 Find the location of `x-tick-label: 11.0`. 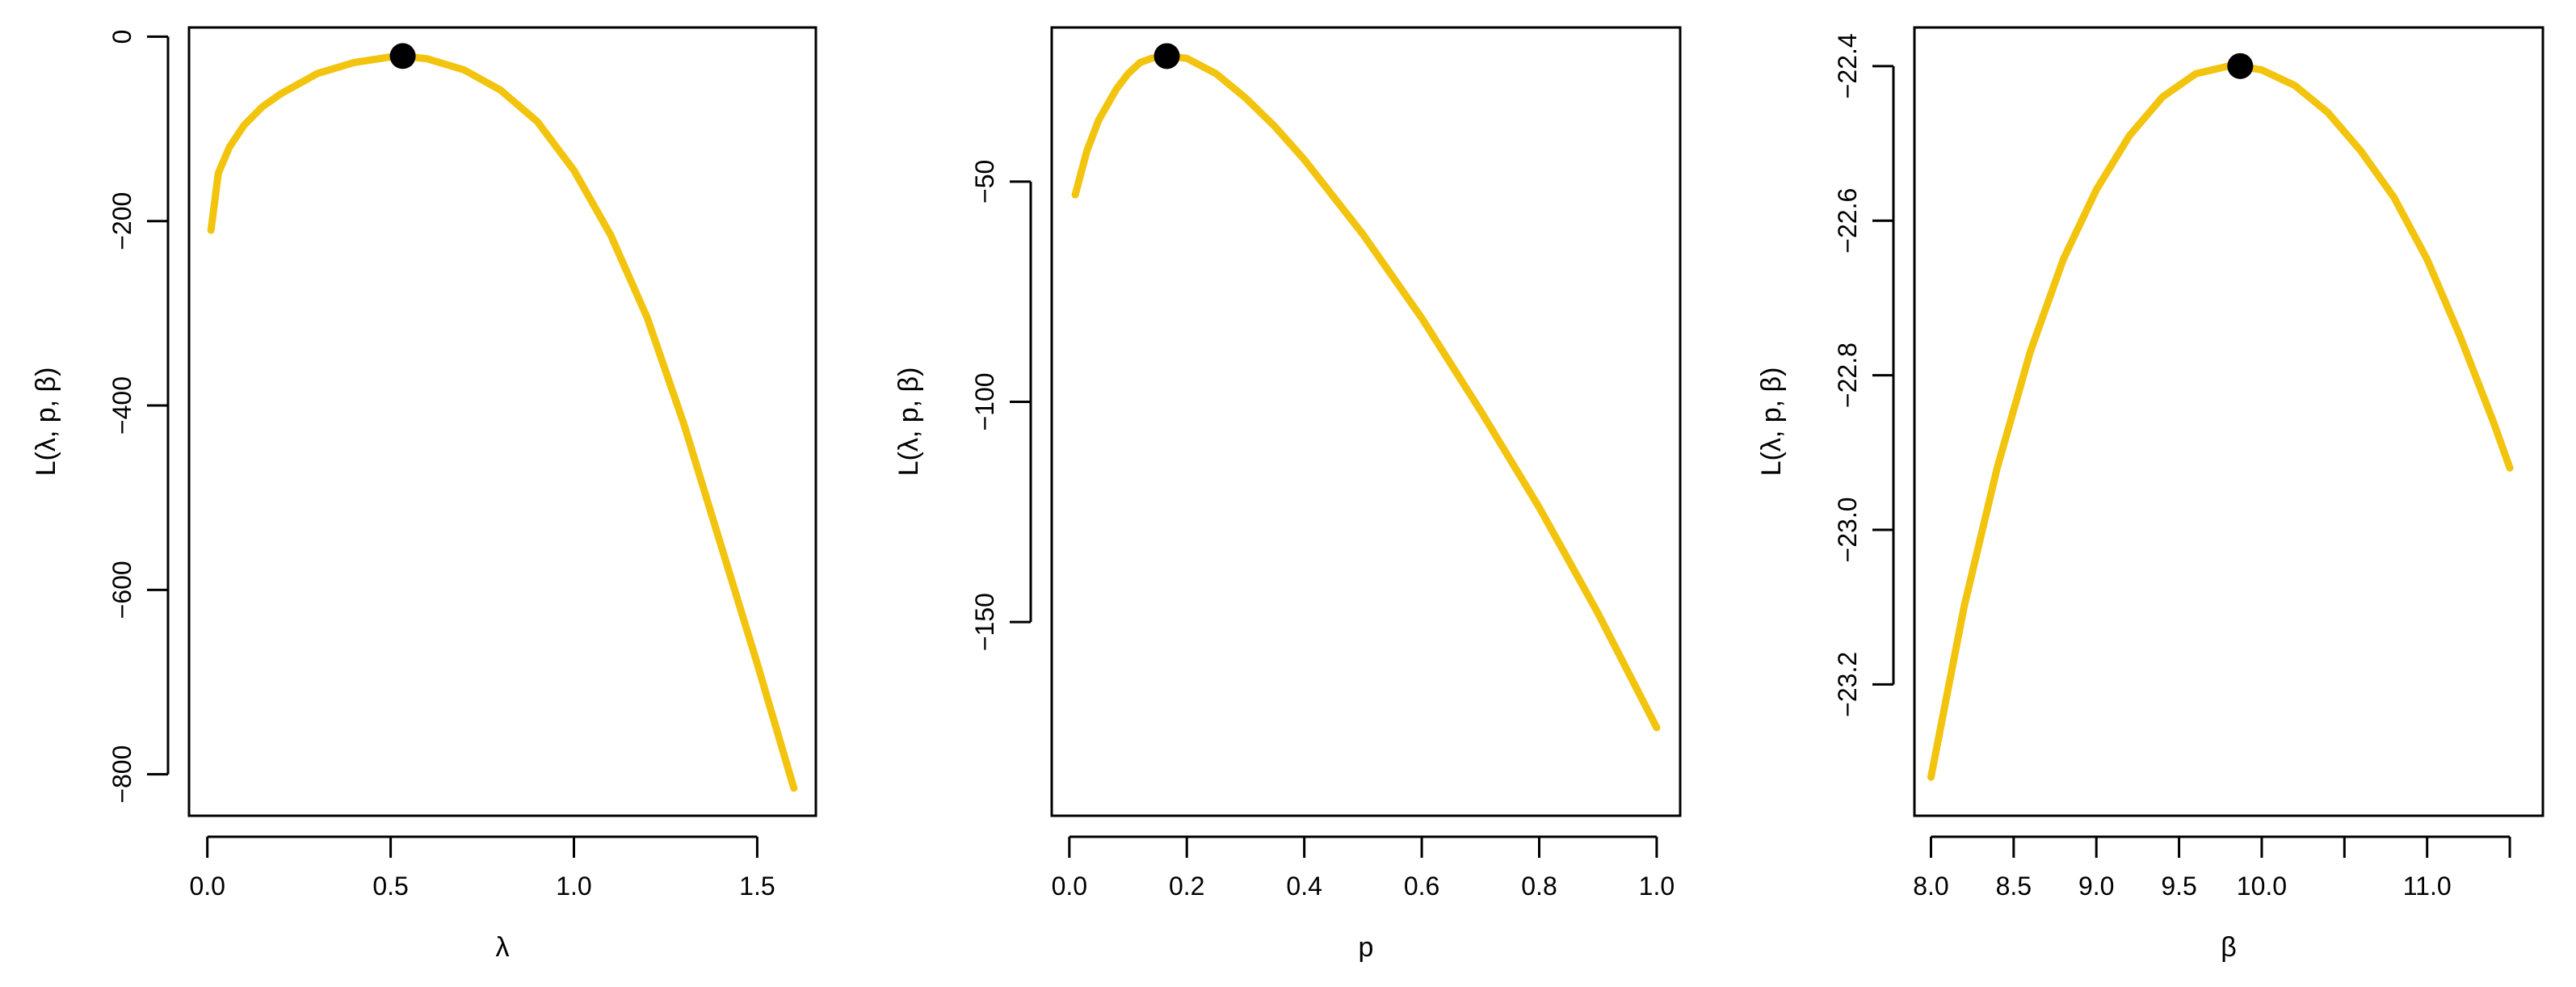

x-tick-label: 11.0 is located at coordinates (2427, 887).